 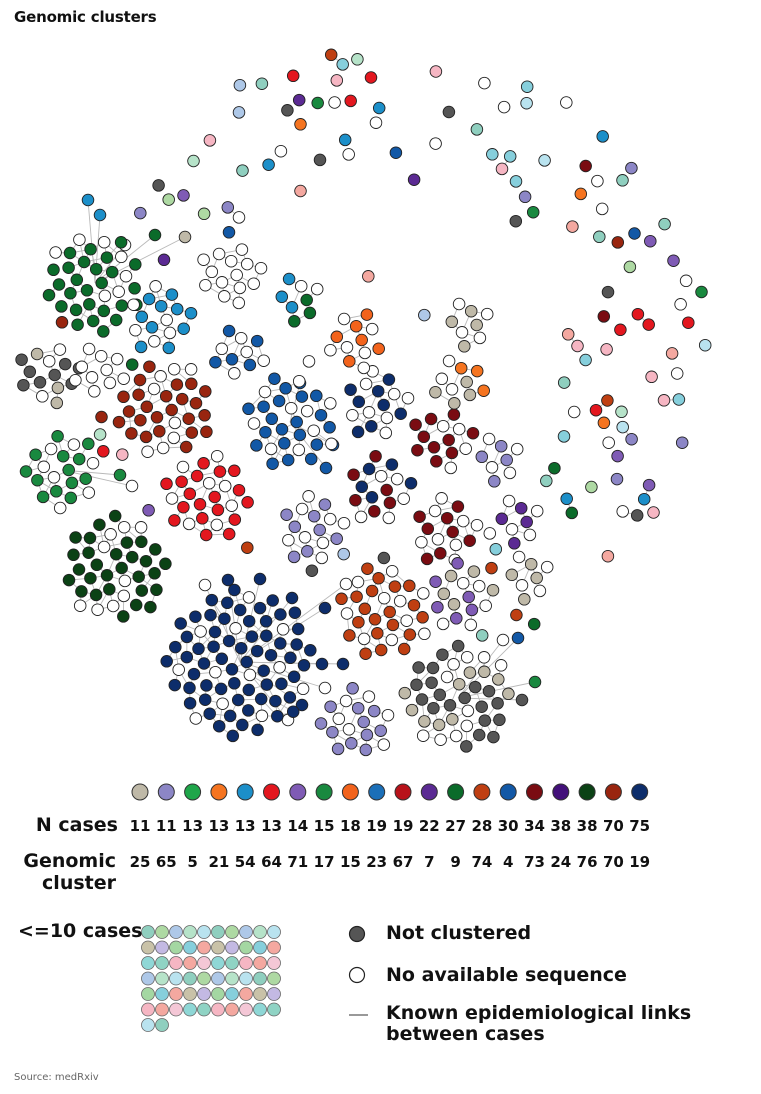 I want to click on n-cases-value: 27, so click(x=456, y=826).